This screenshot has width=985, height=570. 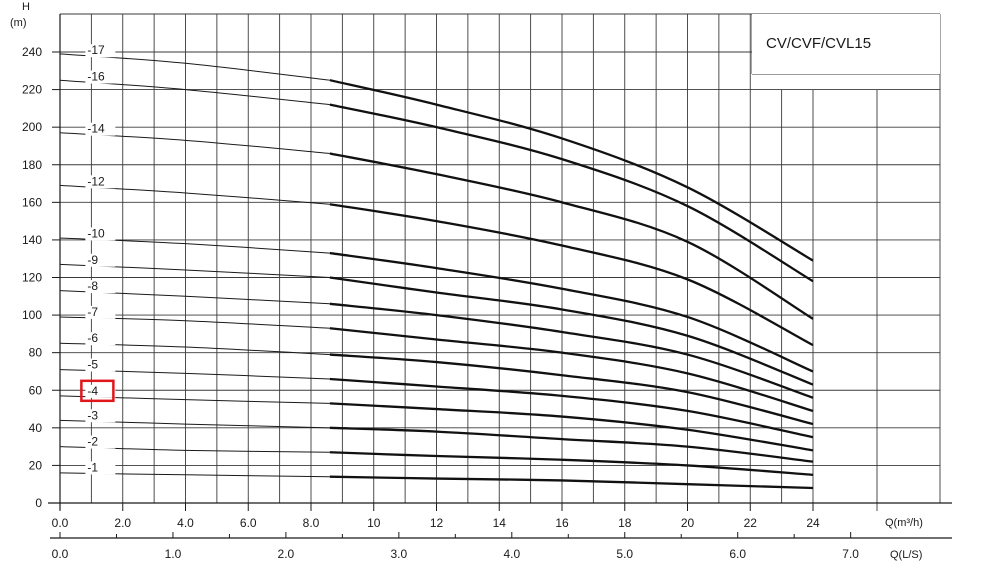 I want to click on x2-tick-label: 6.0, so click(x=737, y=554).